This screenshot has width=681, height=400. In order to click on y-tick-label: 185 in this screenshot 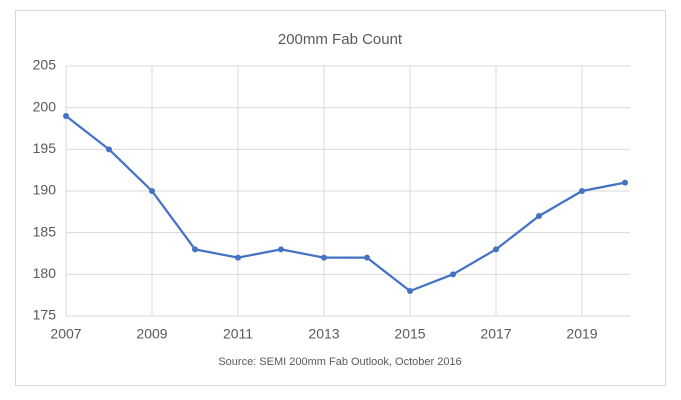, I will do `click(45, 231)`.